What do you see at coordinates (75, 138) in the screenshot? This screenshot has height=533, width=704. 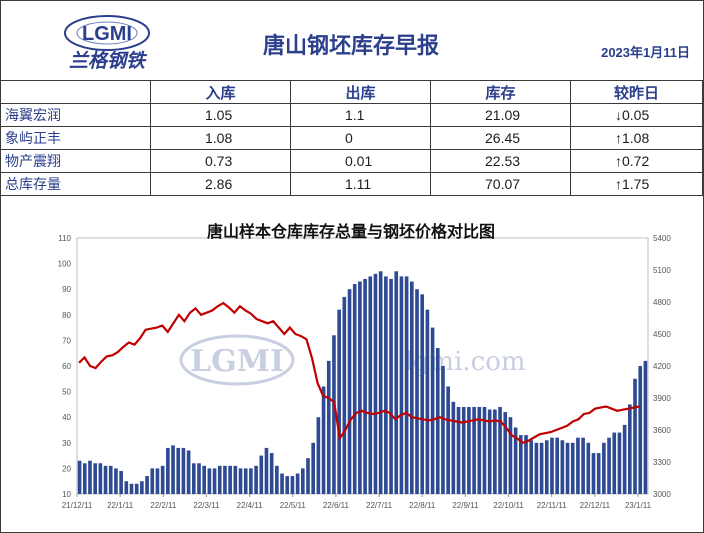 I see `row-name: 象屿正丰` at bounding box center [75, 138].